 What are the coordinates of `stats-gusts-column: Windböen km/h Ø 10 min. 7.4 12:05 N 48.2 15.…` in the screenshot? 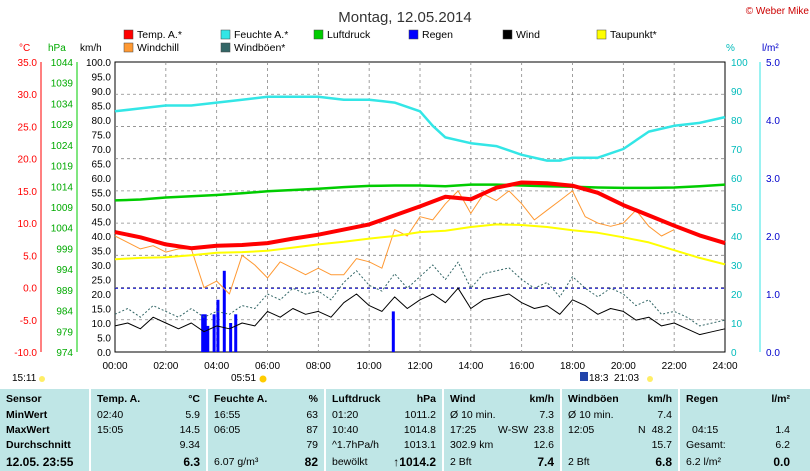 It's located at (619, 430).